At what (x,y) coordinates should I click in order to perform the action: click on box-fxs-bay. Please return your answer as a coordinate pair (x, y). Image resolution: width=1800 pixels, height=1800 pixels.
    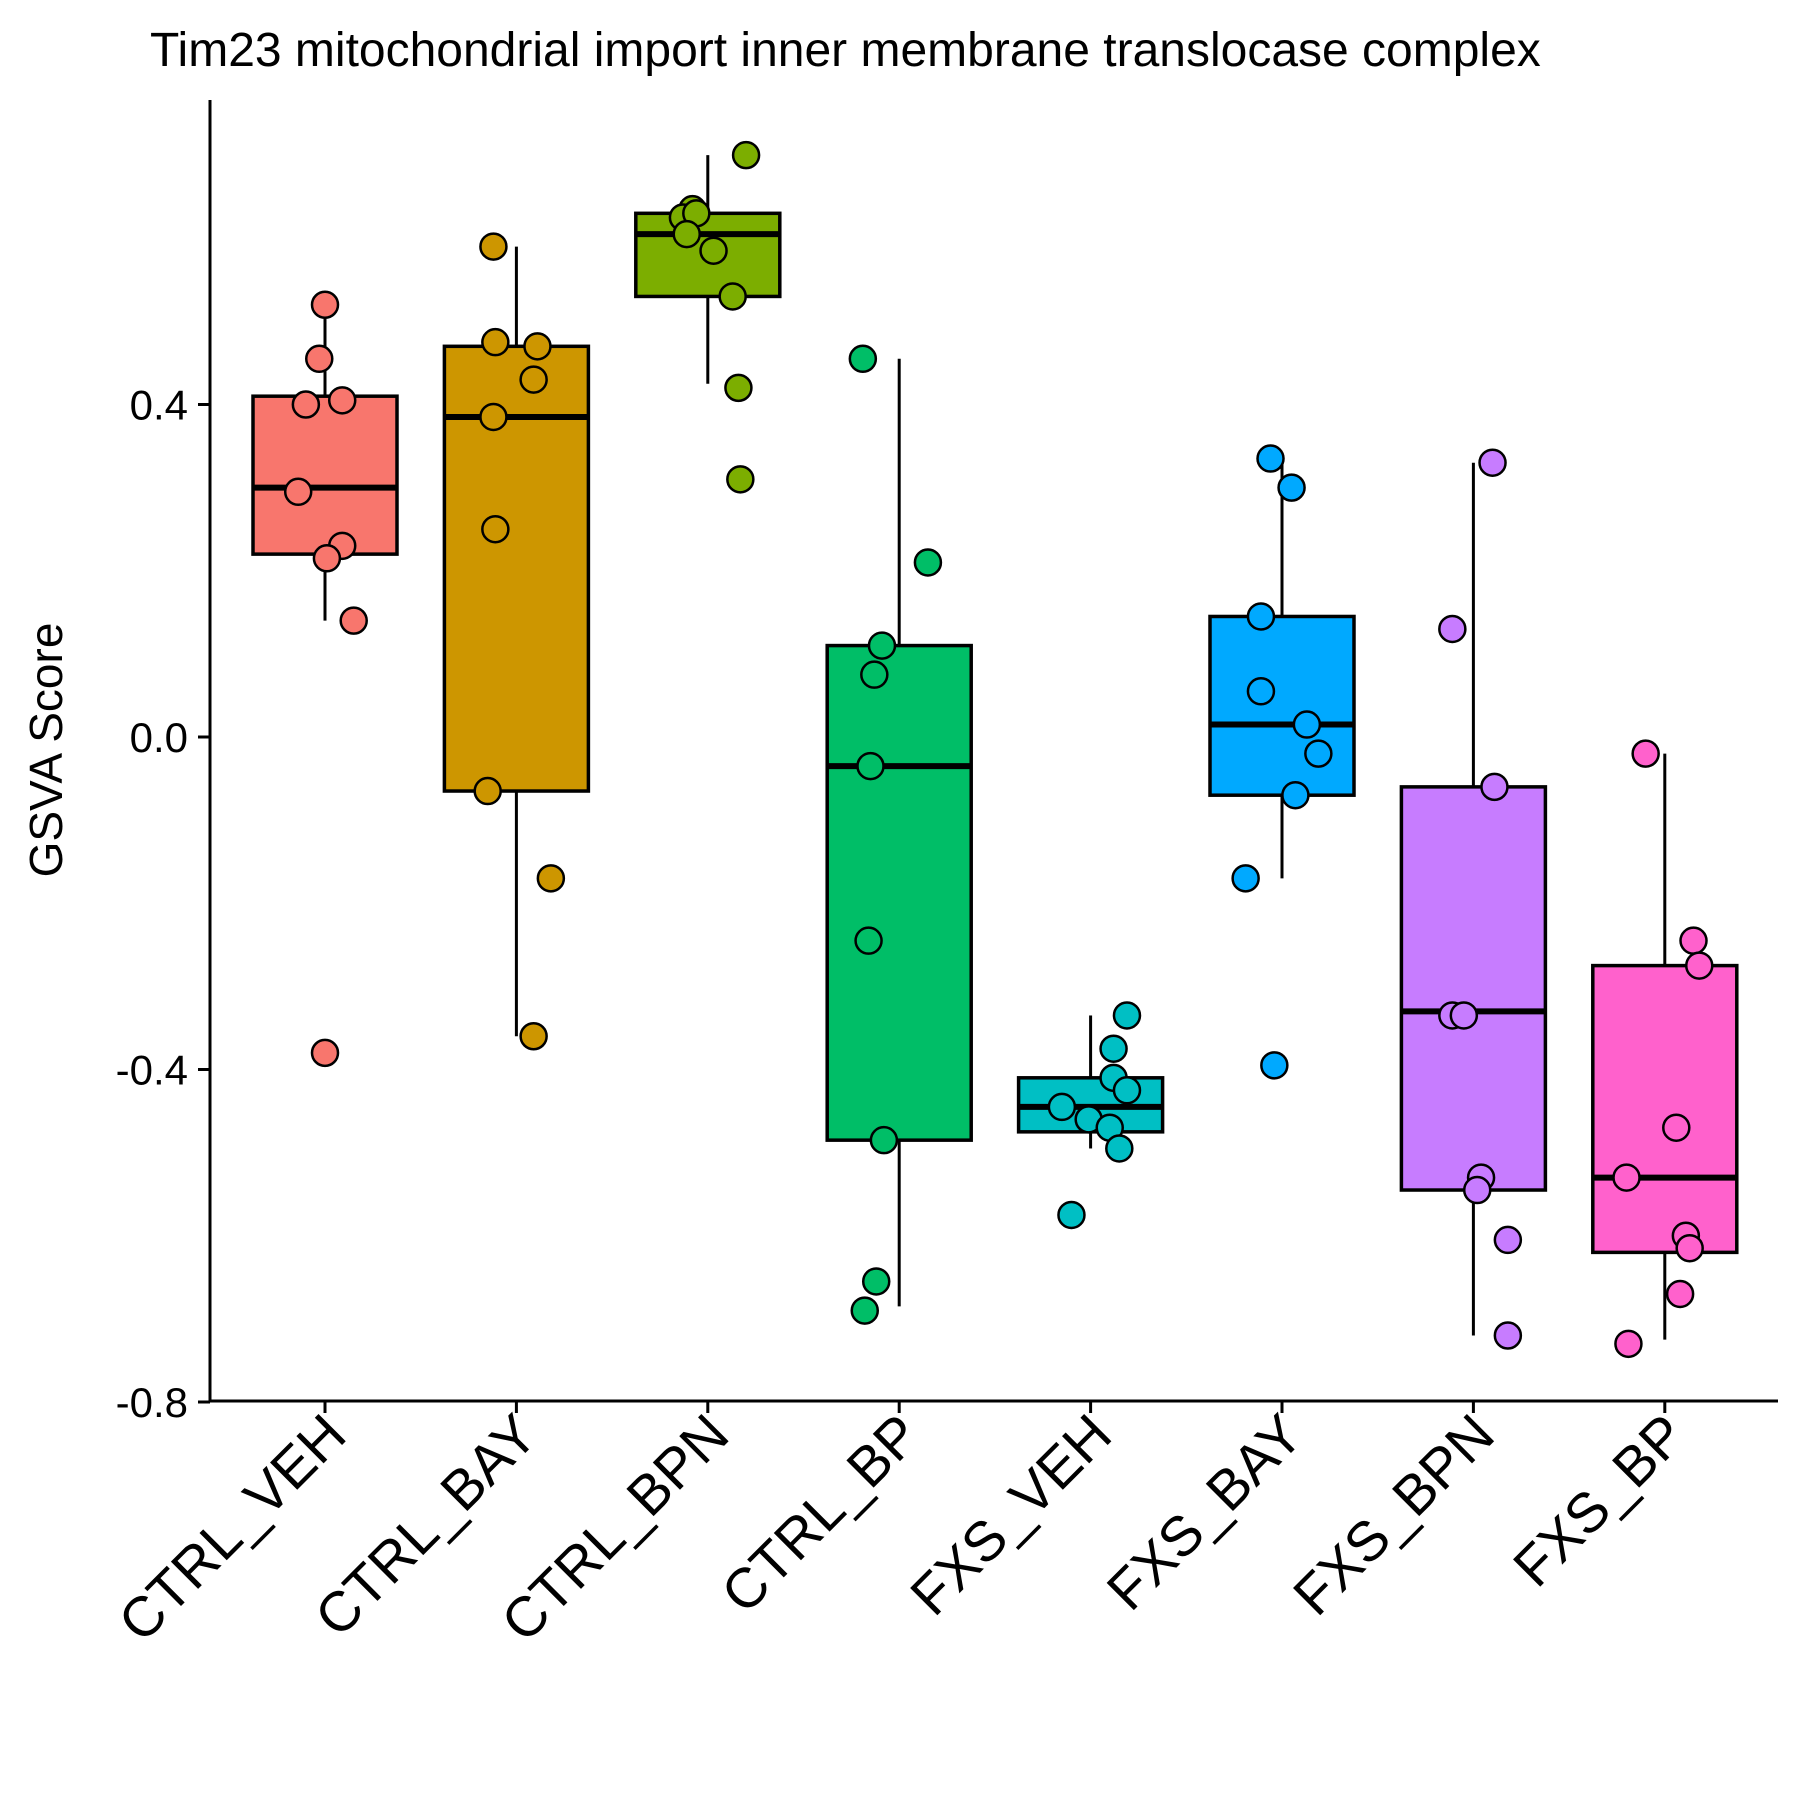
    Looking at the image, I should click on (1282, 668).